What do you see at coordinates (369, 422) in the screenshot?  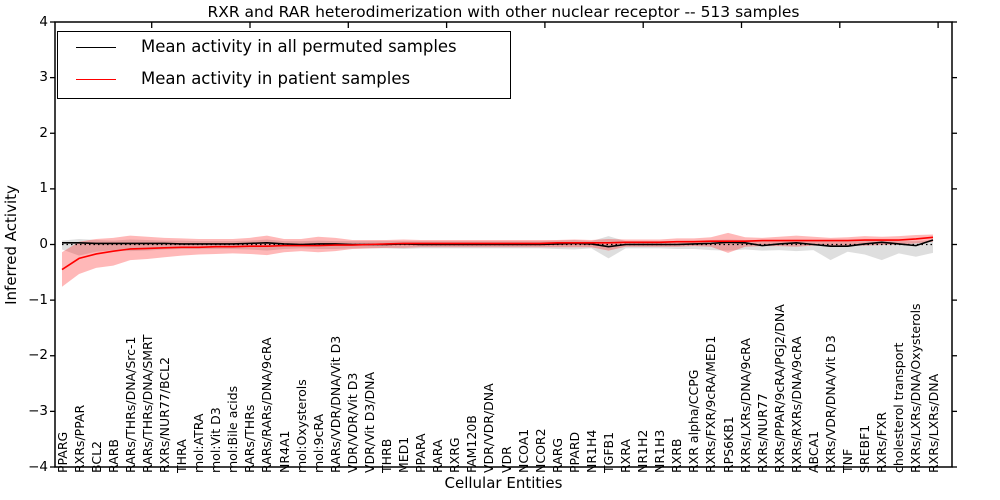 I see `x-tick-label: VDR/Vit D3/DNA` at bounding box center [369, 422].